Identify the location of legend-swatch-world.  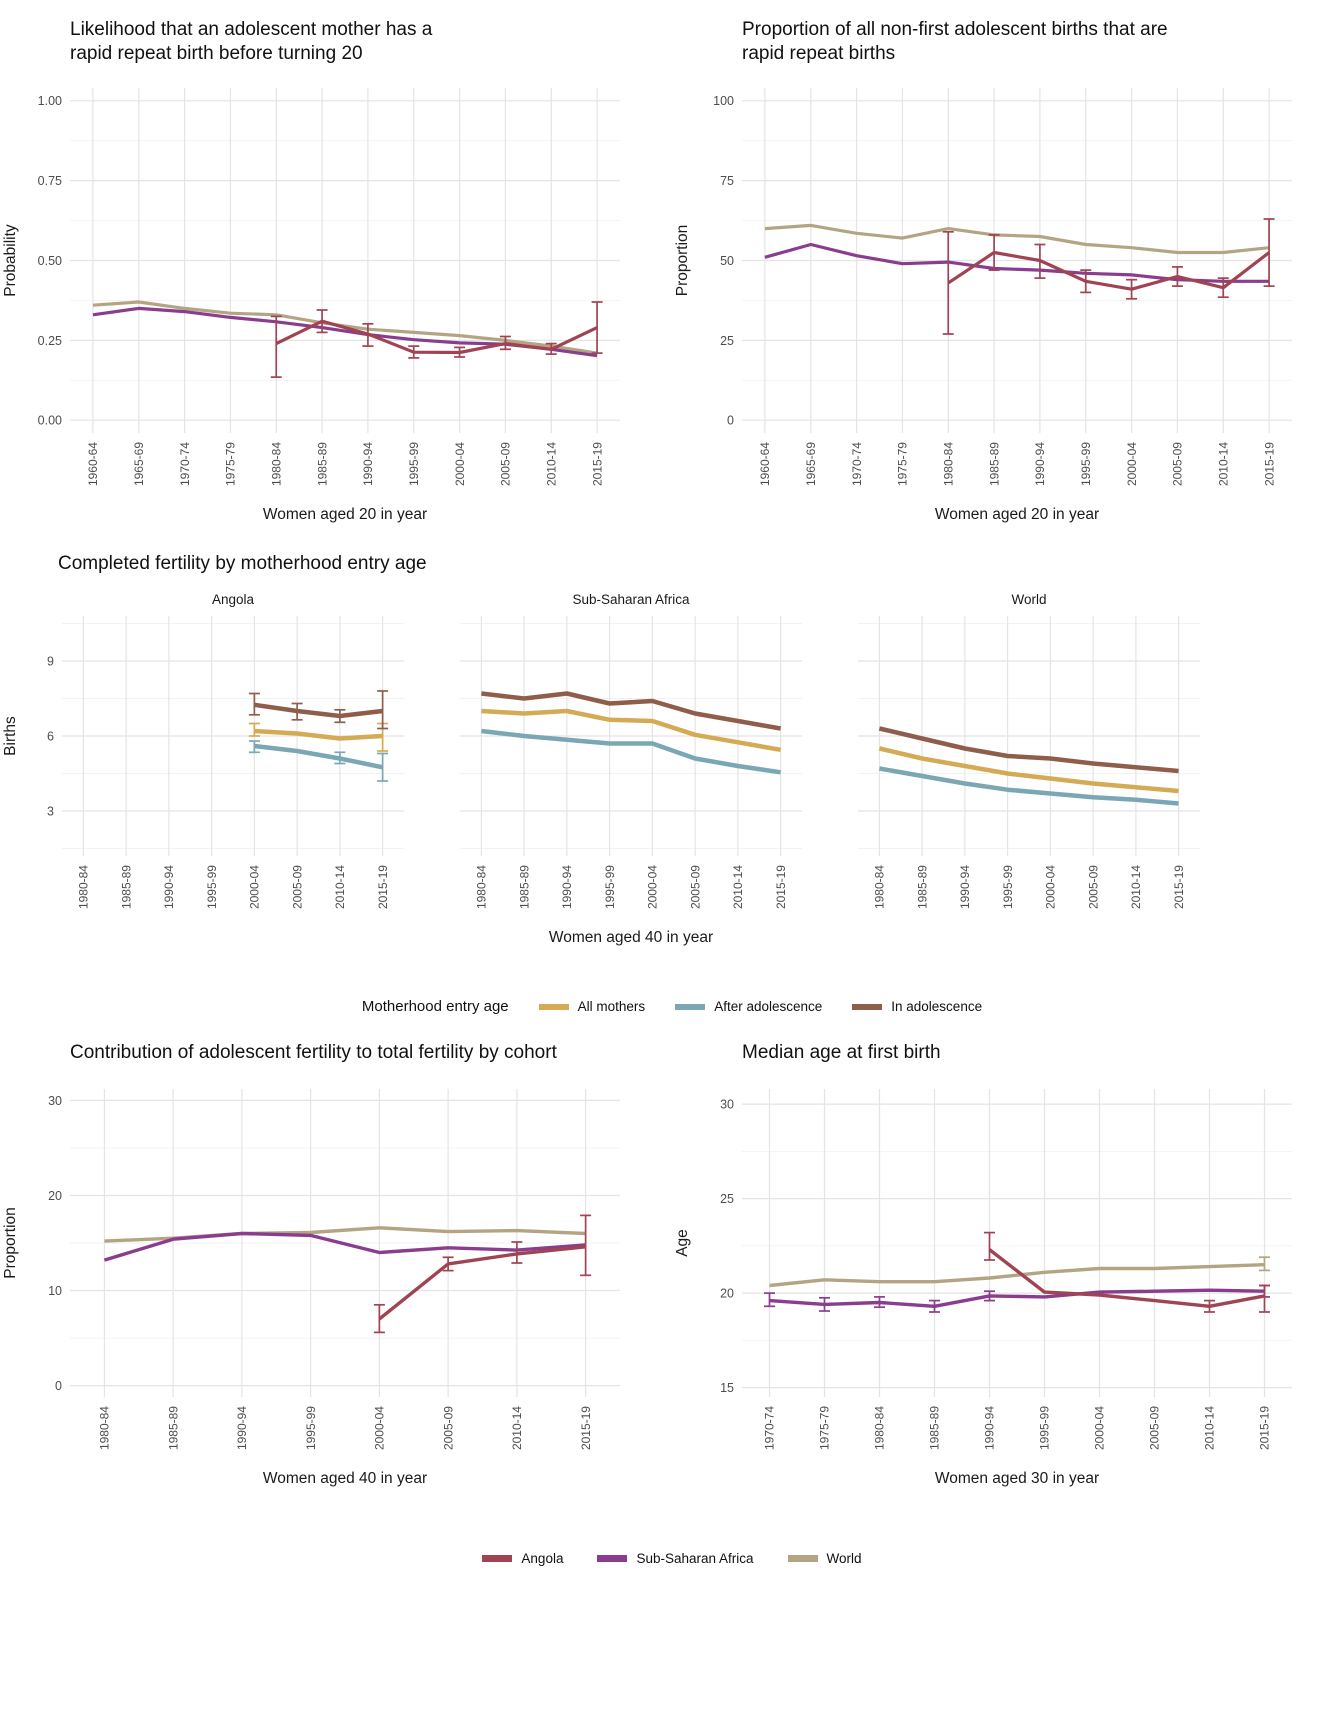
(802, 1559).